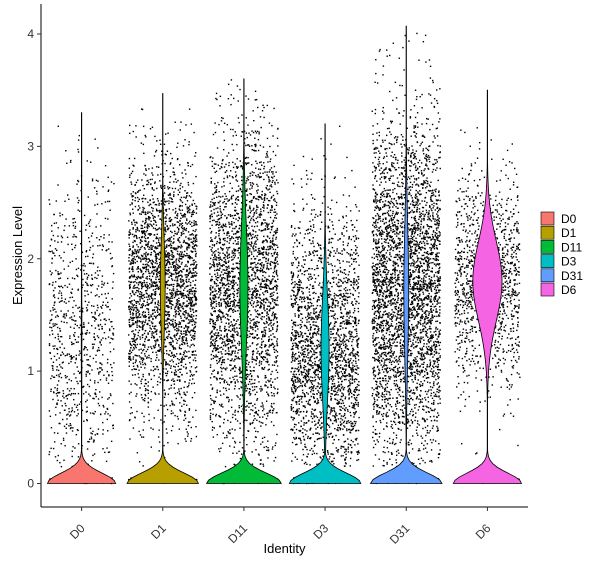 This screenshot has width=600, height=568. I want to click on legend-key-D11, so click(547, 247).